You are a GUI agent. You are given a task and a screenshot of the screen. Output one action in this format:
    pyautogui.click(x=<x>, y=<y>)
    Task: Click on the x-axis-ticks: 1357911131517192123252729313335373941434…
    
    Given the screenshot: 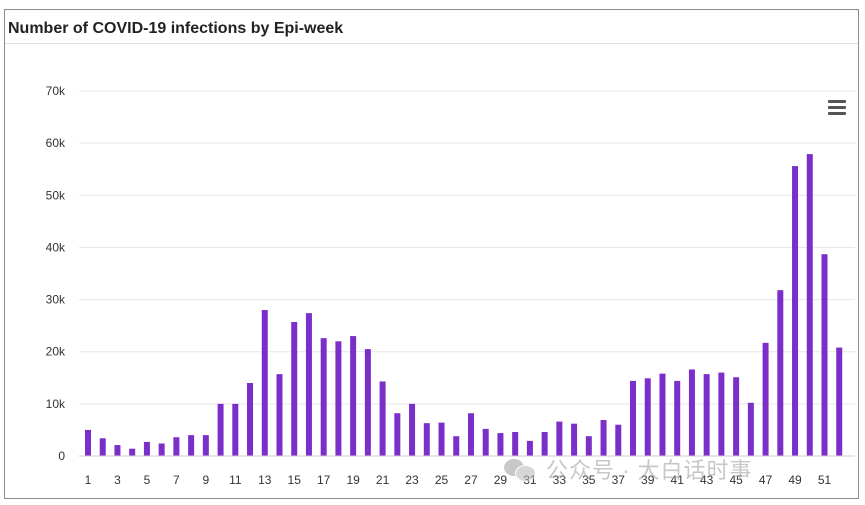 What is the action you would take?
    pyautogui.click(x=458, y=480)
    